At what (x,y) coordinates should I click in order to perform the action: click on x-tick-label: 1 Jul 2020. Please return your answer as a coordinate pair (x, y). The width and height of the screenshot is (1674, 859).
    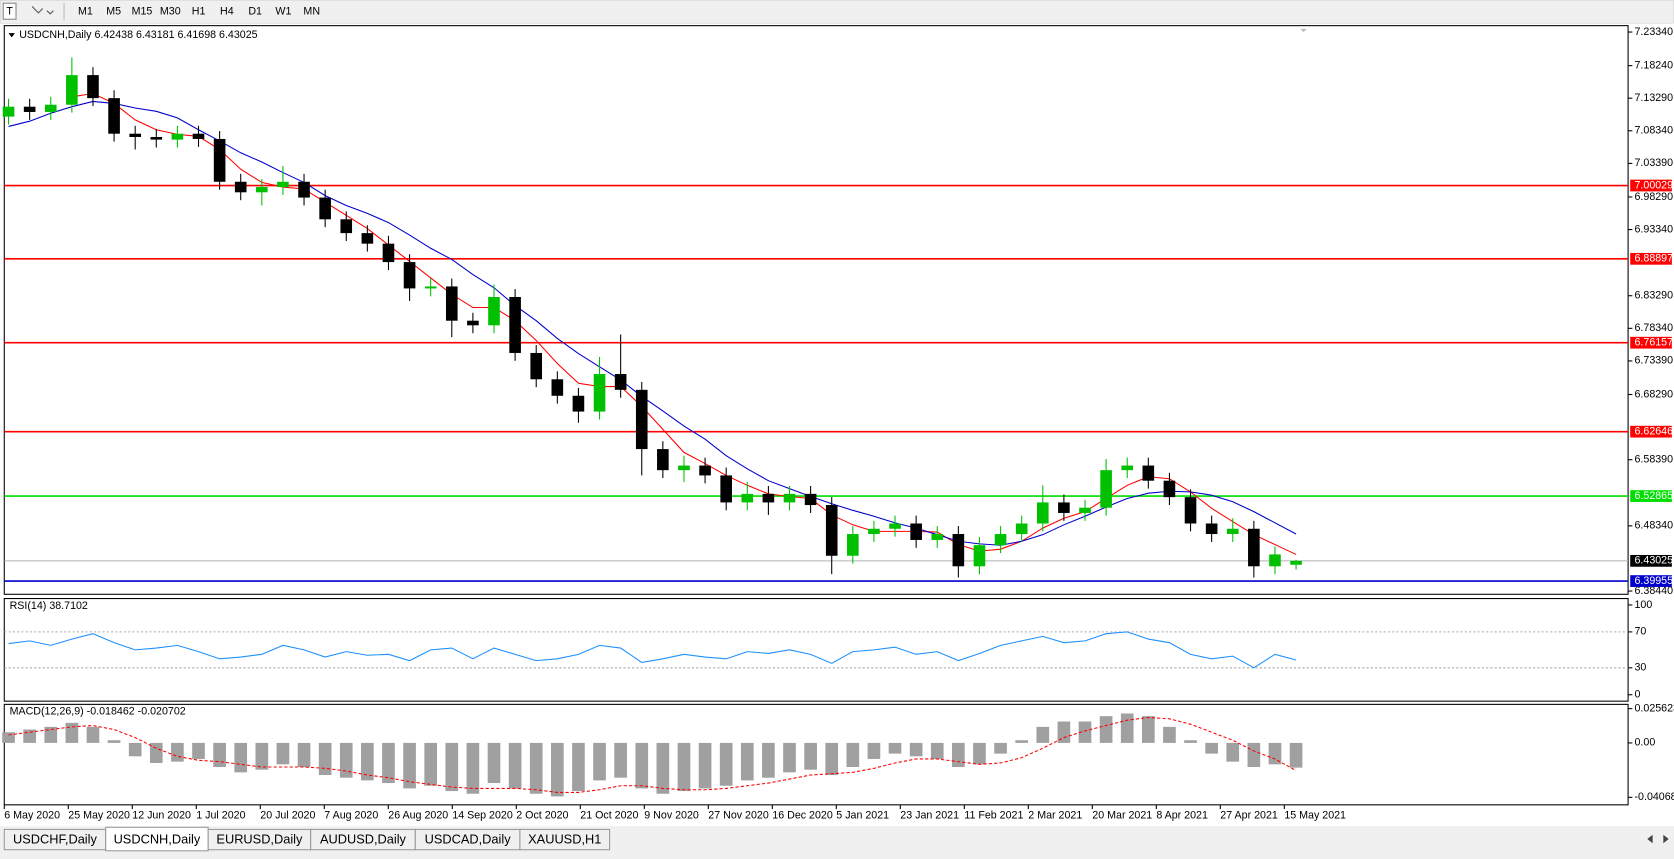
    Looking at the image, I should click on (220, 815).